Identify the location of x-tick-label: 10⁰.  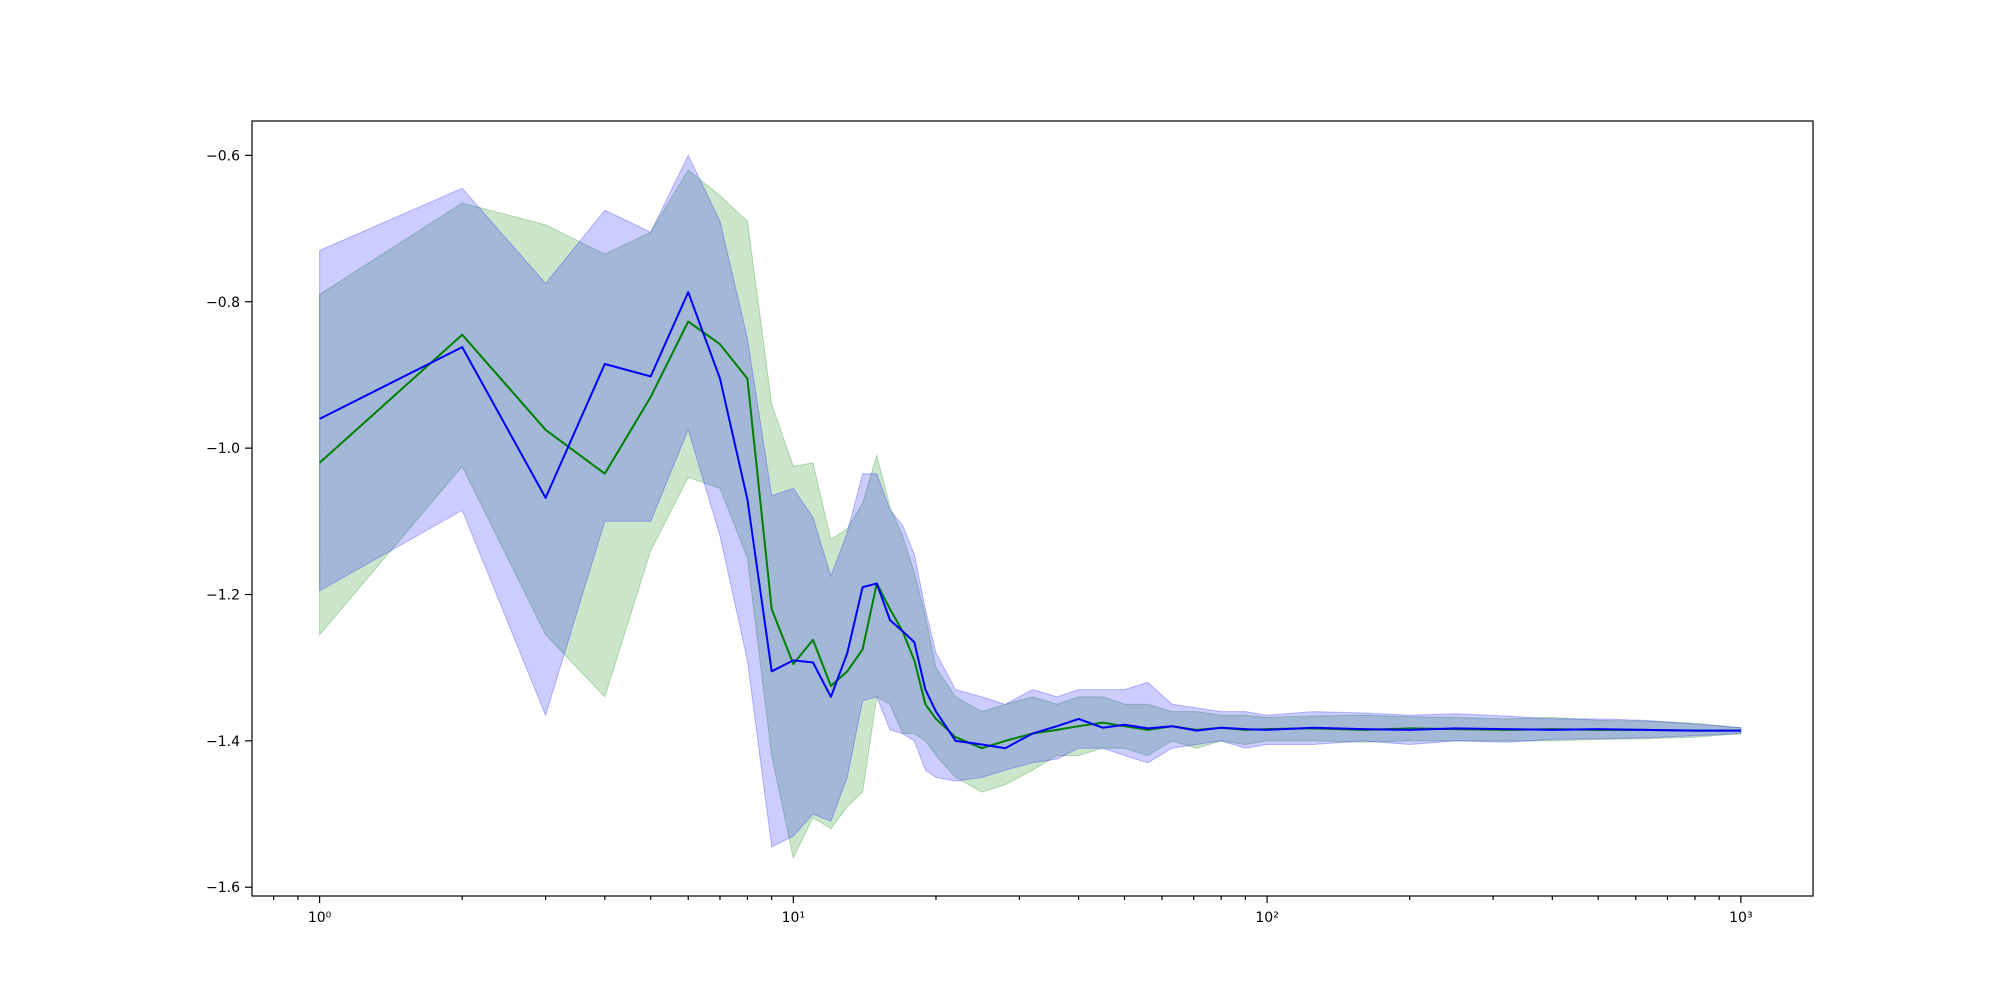
(320, 918).